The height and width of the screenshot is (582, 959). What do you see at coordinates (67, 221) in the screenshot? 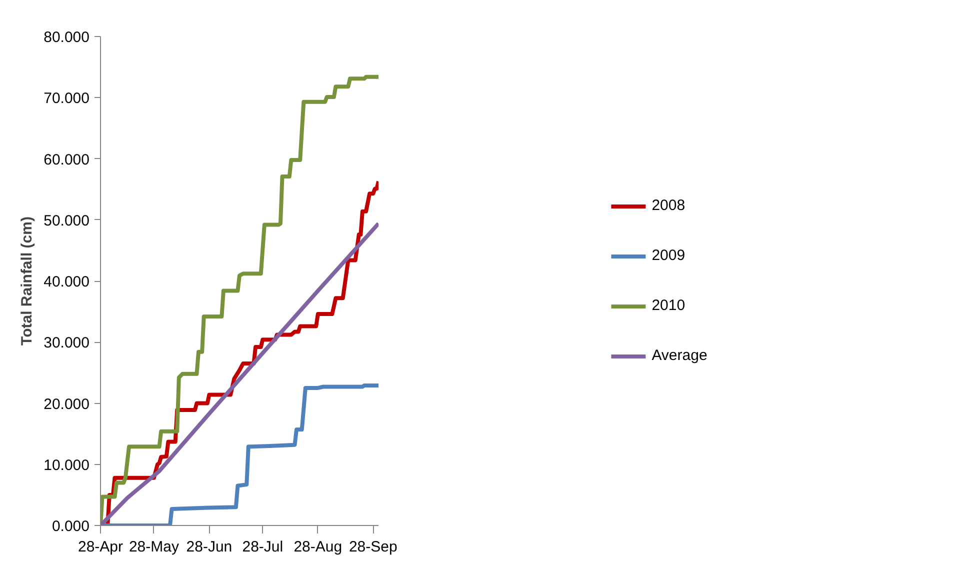
I see `y-tick-label: 50.000` at bounding box center [67, 221].